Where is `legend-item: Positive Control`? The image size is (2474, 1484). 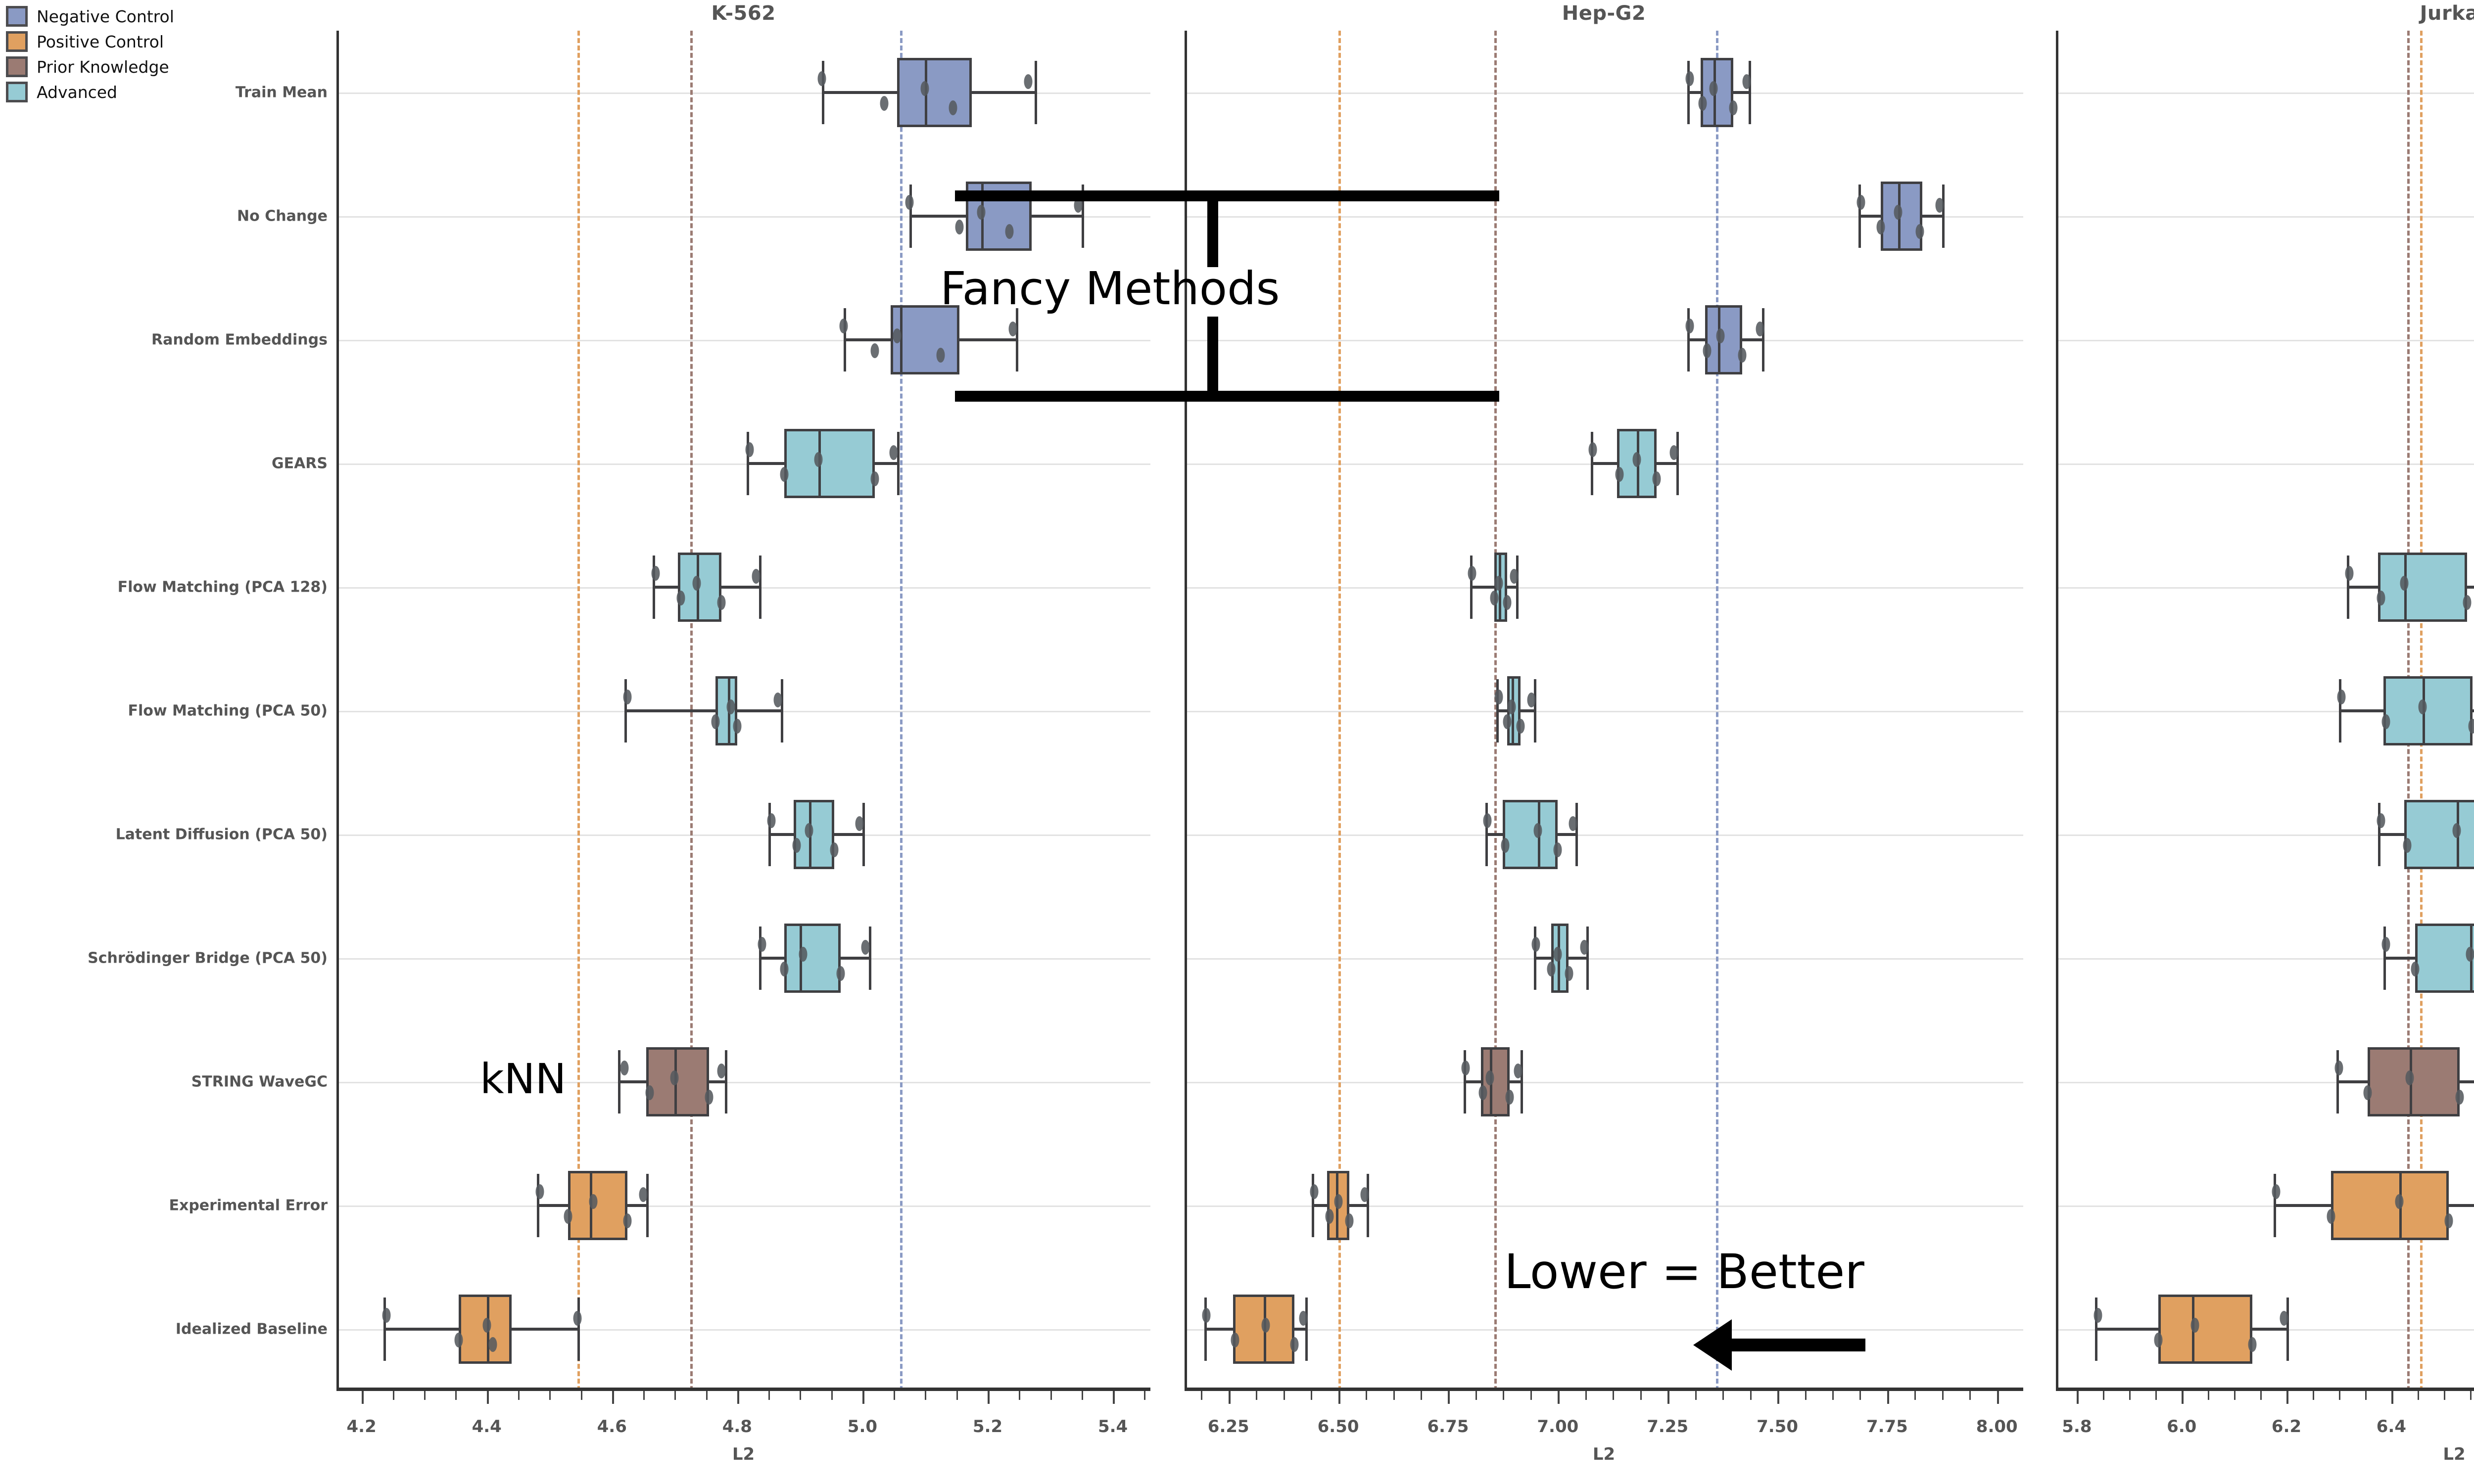
legend-item: Positive Control is located at coordinates (112, 41).